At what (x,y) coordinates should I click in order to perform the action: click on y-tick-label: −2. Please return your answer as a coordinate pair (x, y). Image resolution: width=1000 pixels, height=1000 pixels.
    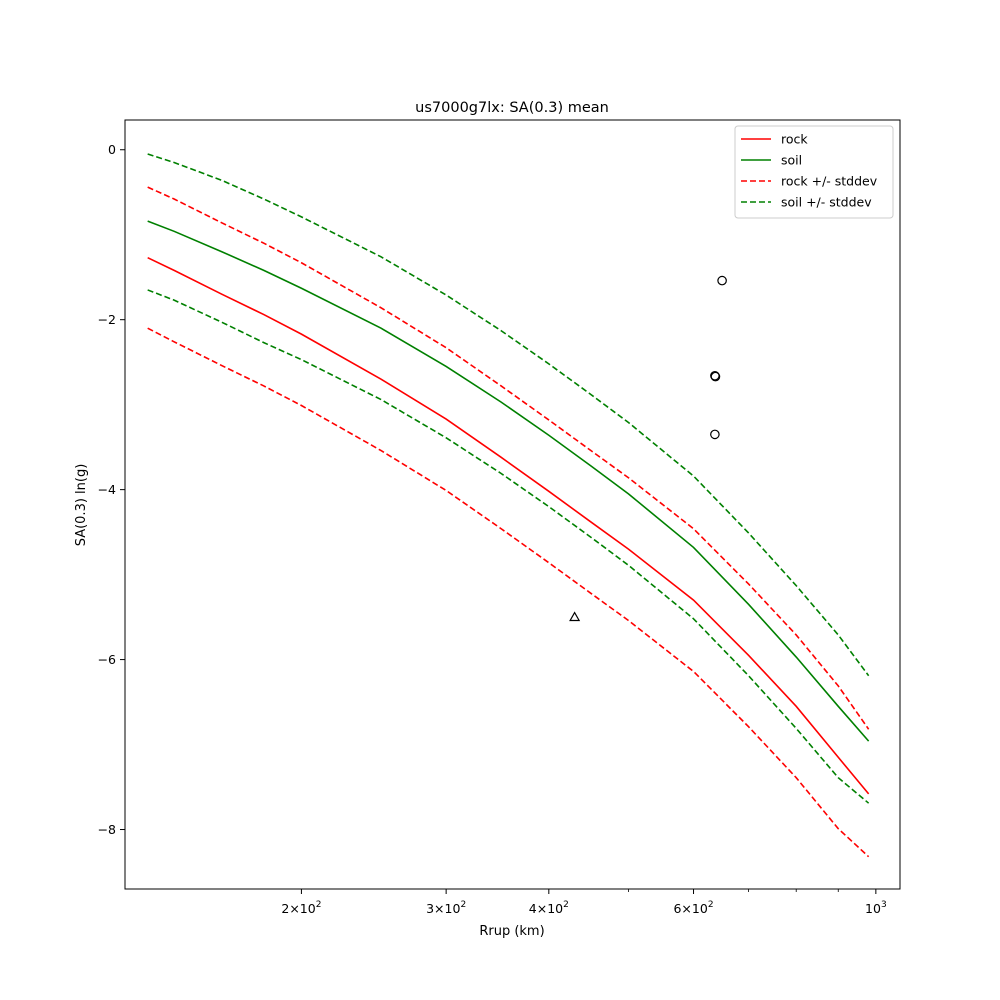
    Looking at the image, I should click on (107, 319).